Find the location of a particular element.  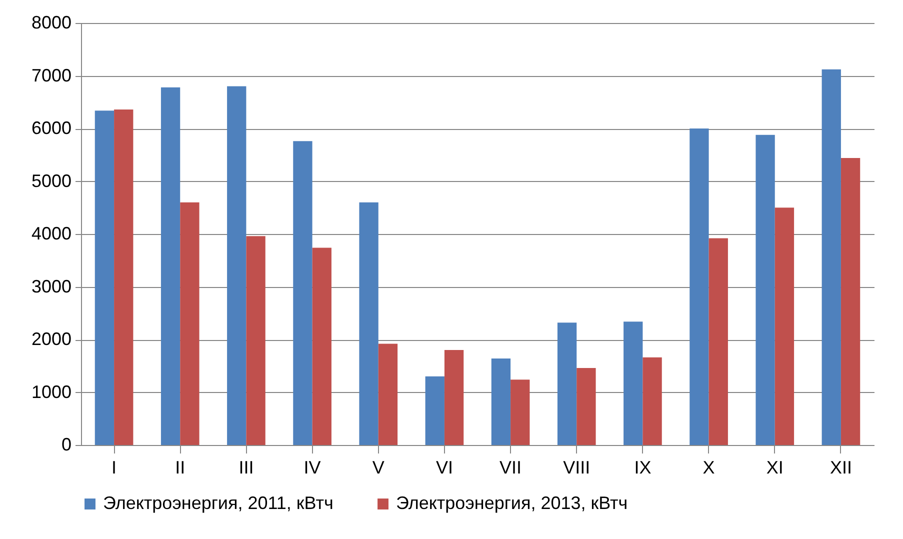

y-tick-label: 0 is located at coordinates (66, 444).